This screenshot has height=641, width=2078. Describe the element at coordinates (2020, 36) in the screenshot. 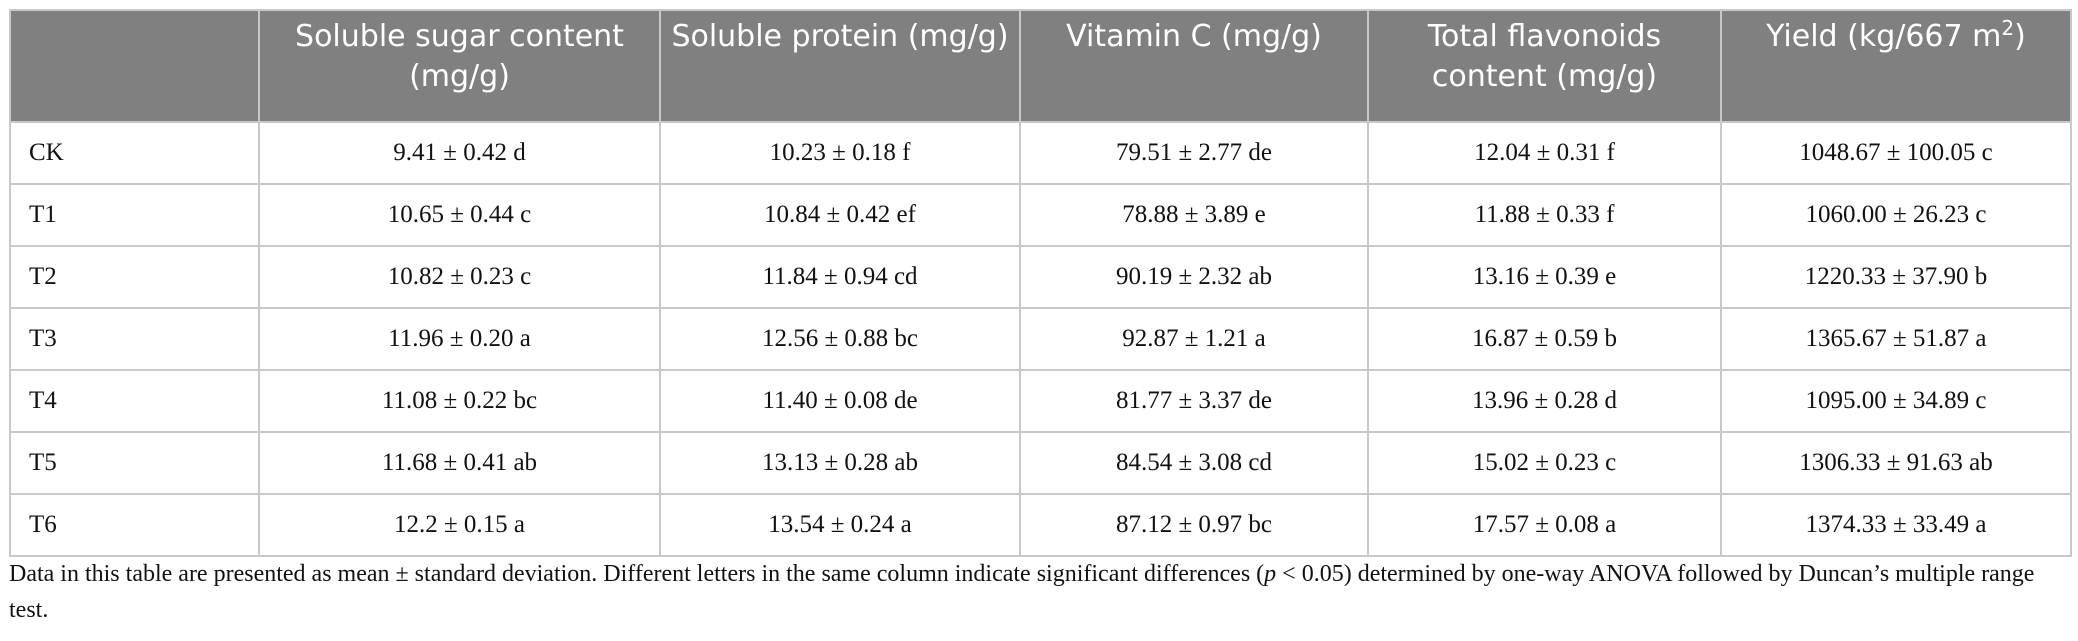

I see `header-text: )` at that location.